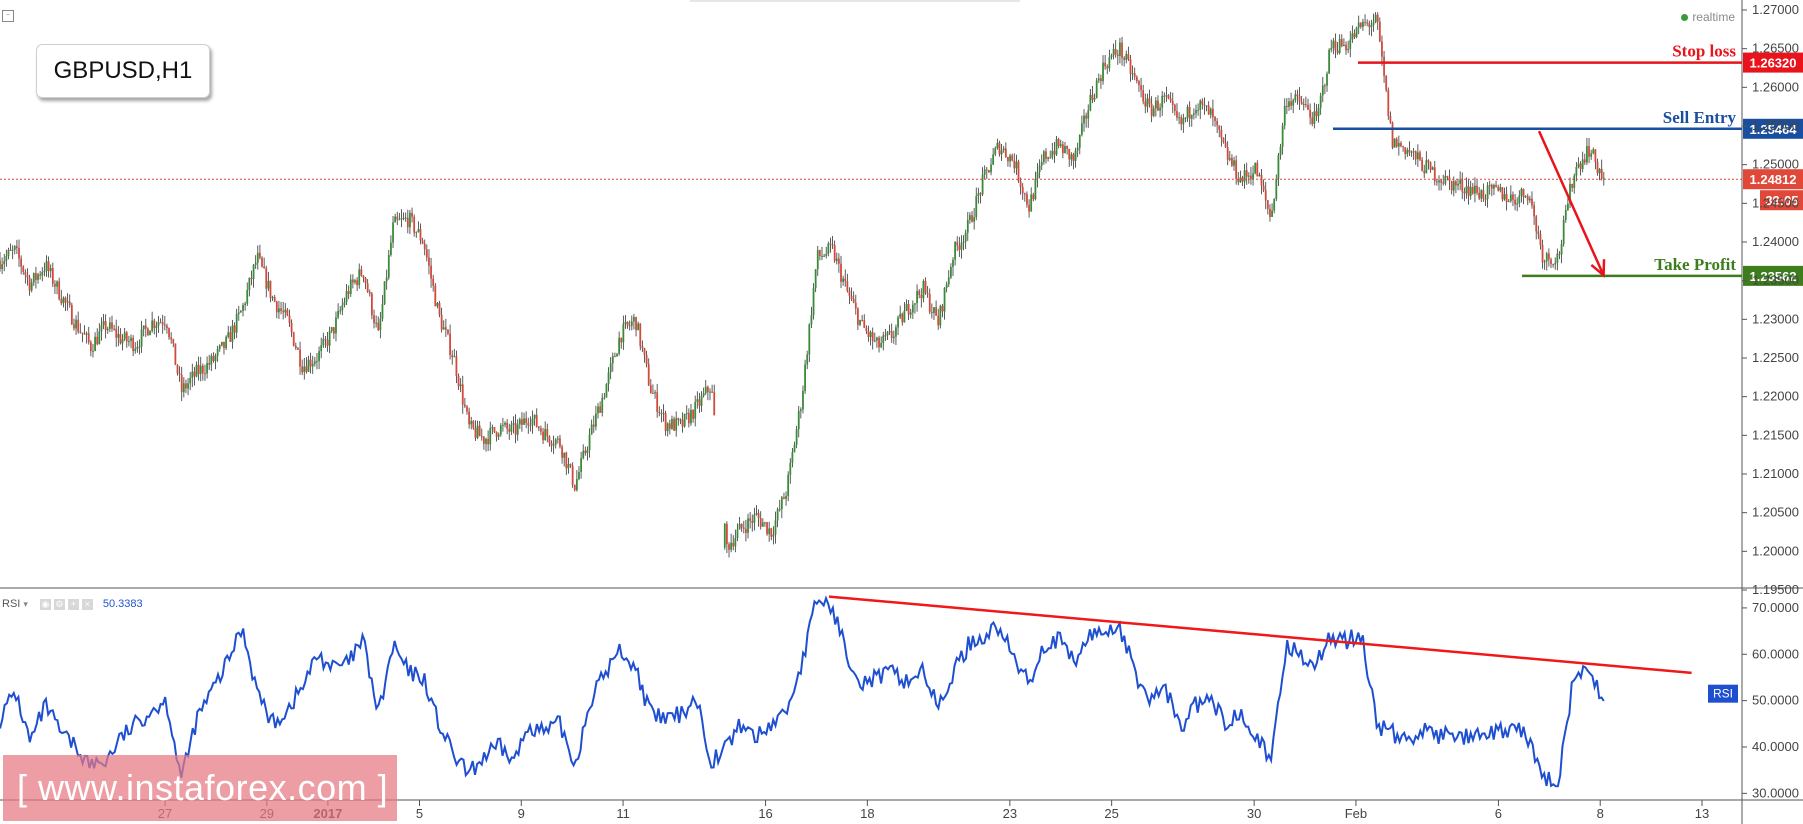 This screenshot has width=1803, height=824. What do you see at coordinates (1356, 813) in the screenshot?
I see `time-tick-label: Feb` at bounding box center [1356, 813].